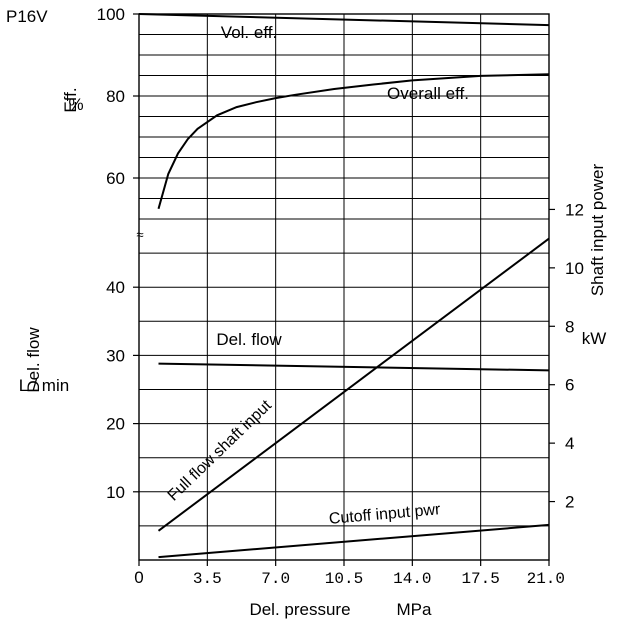 This screenshot has width=621, height=628. I want to click on flow-axis-label: Del. flow, so click(33, 360).